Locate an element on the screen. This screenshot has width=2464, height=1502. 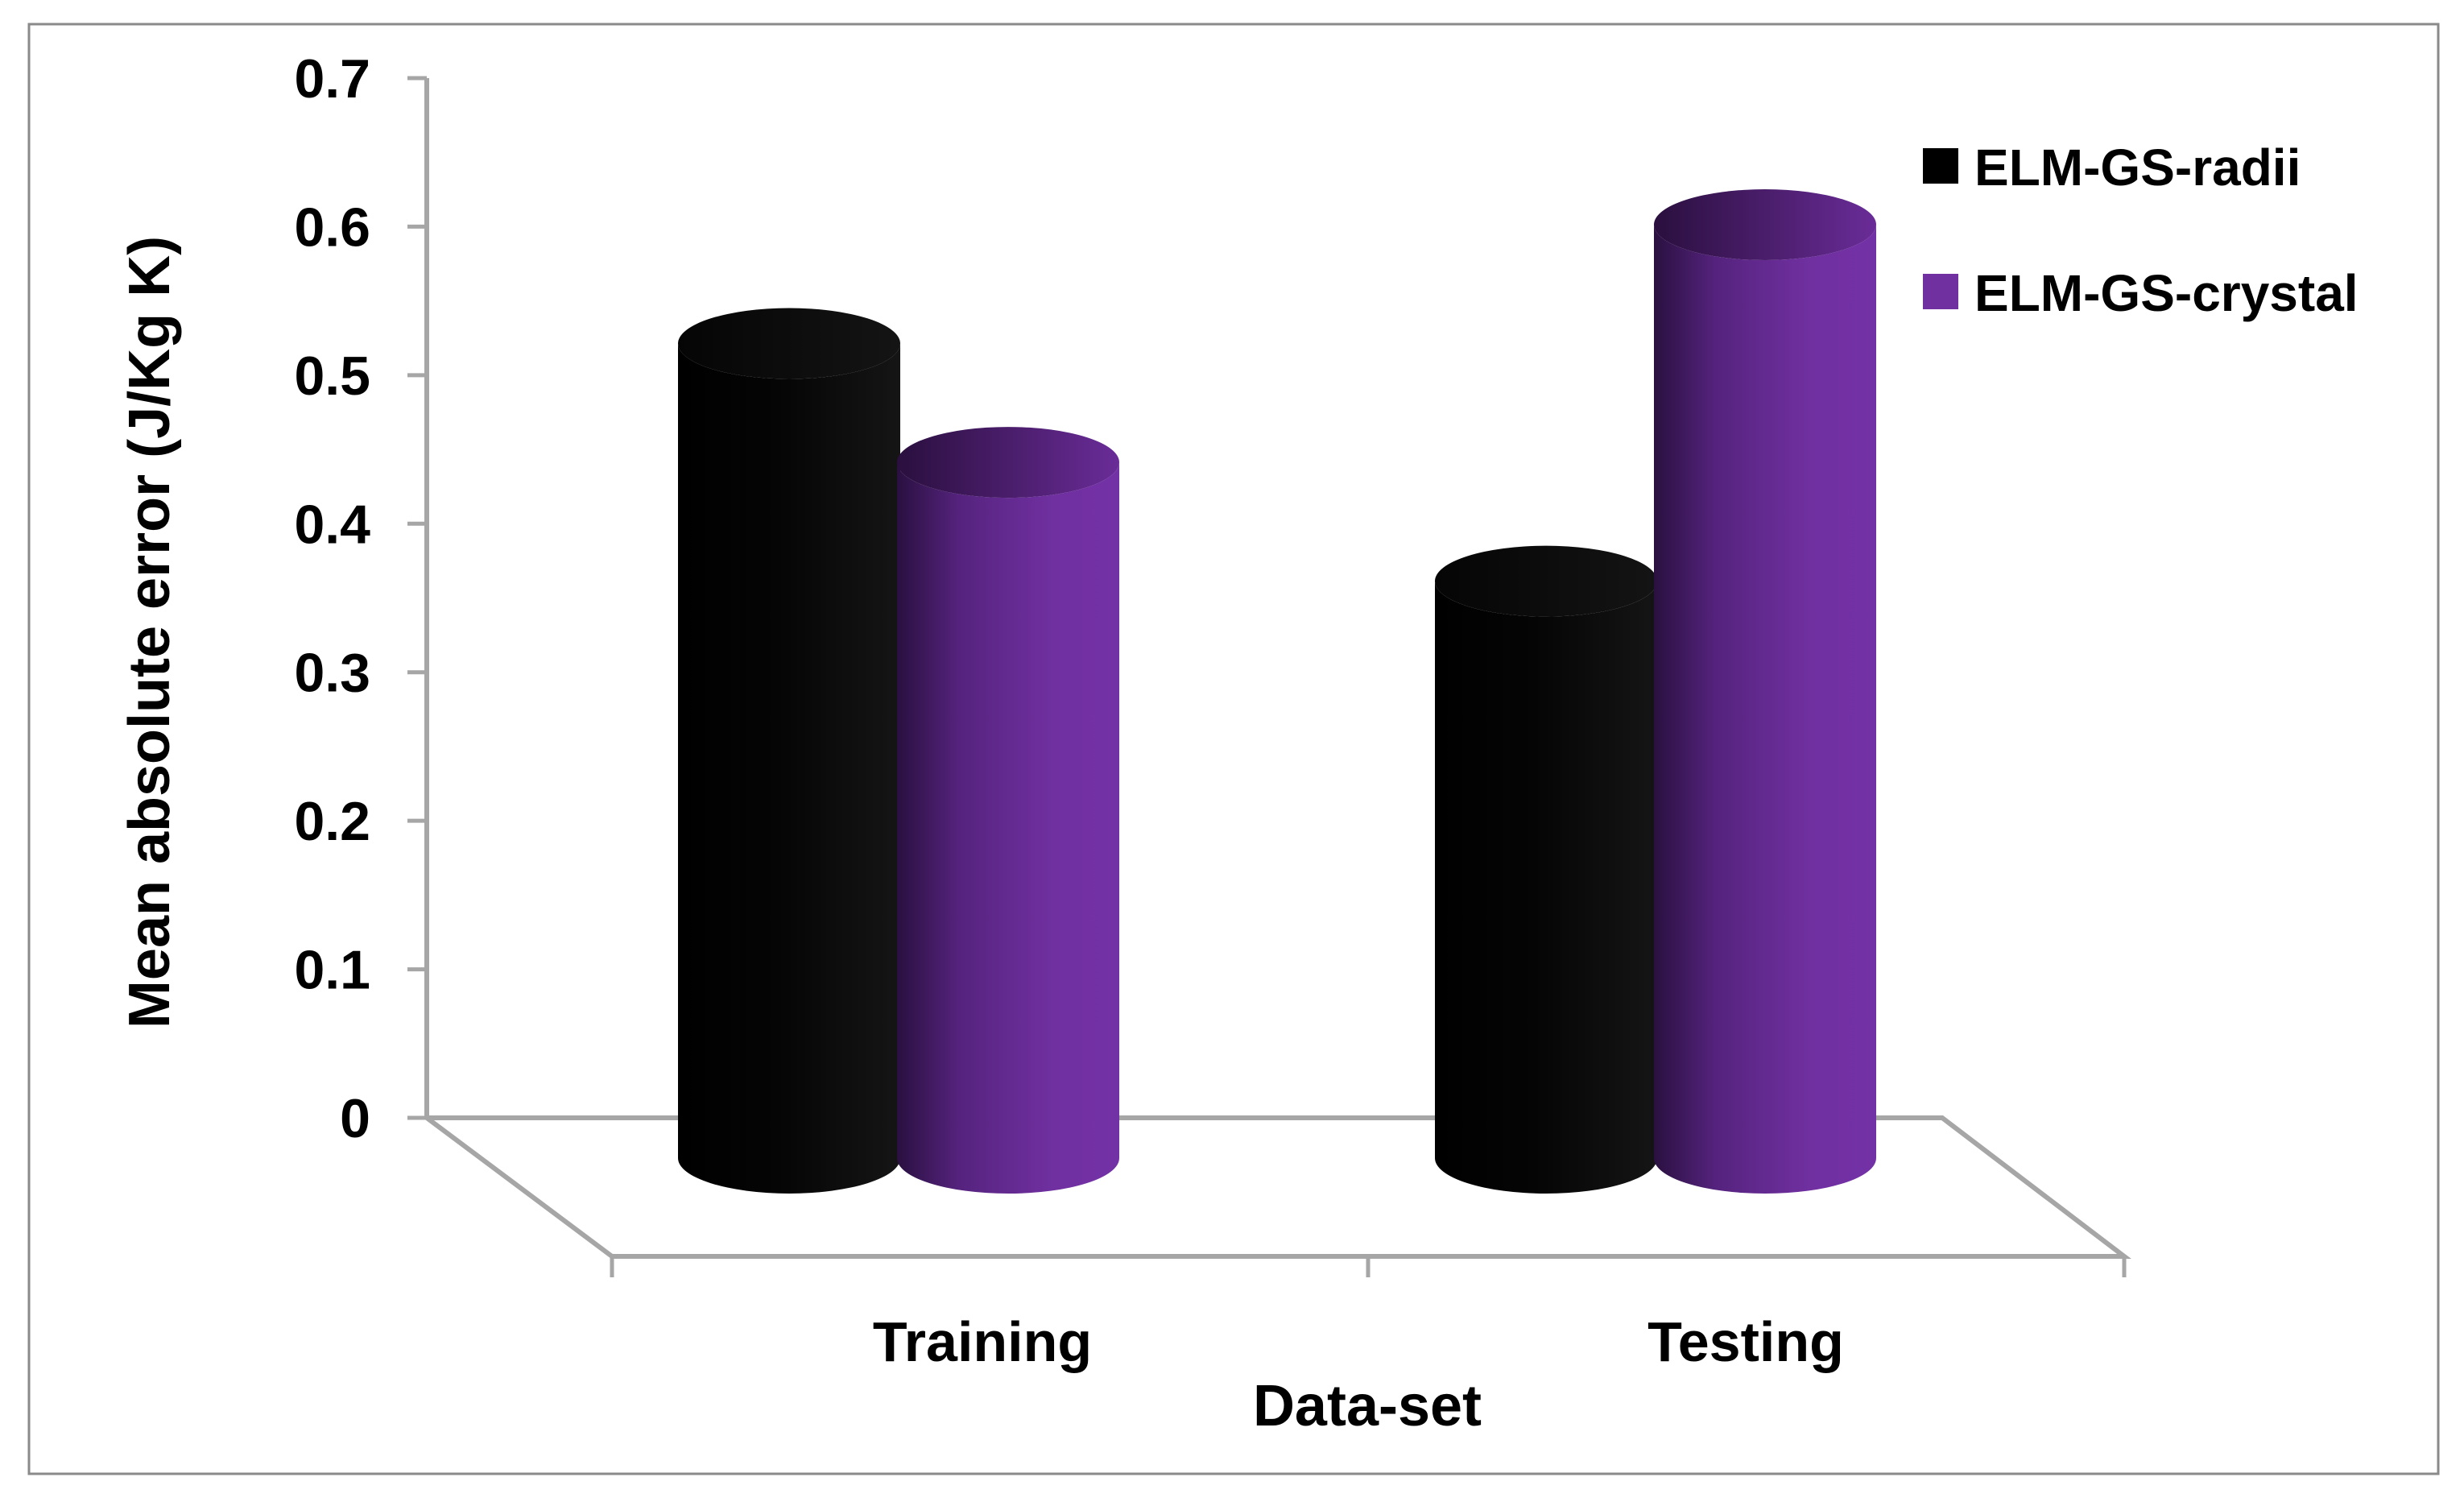
bar-testing-elm-gs-crystal is located at coordinates (1765, 691).